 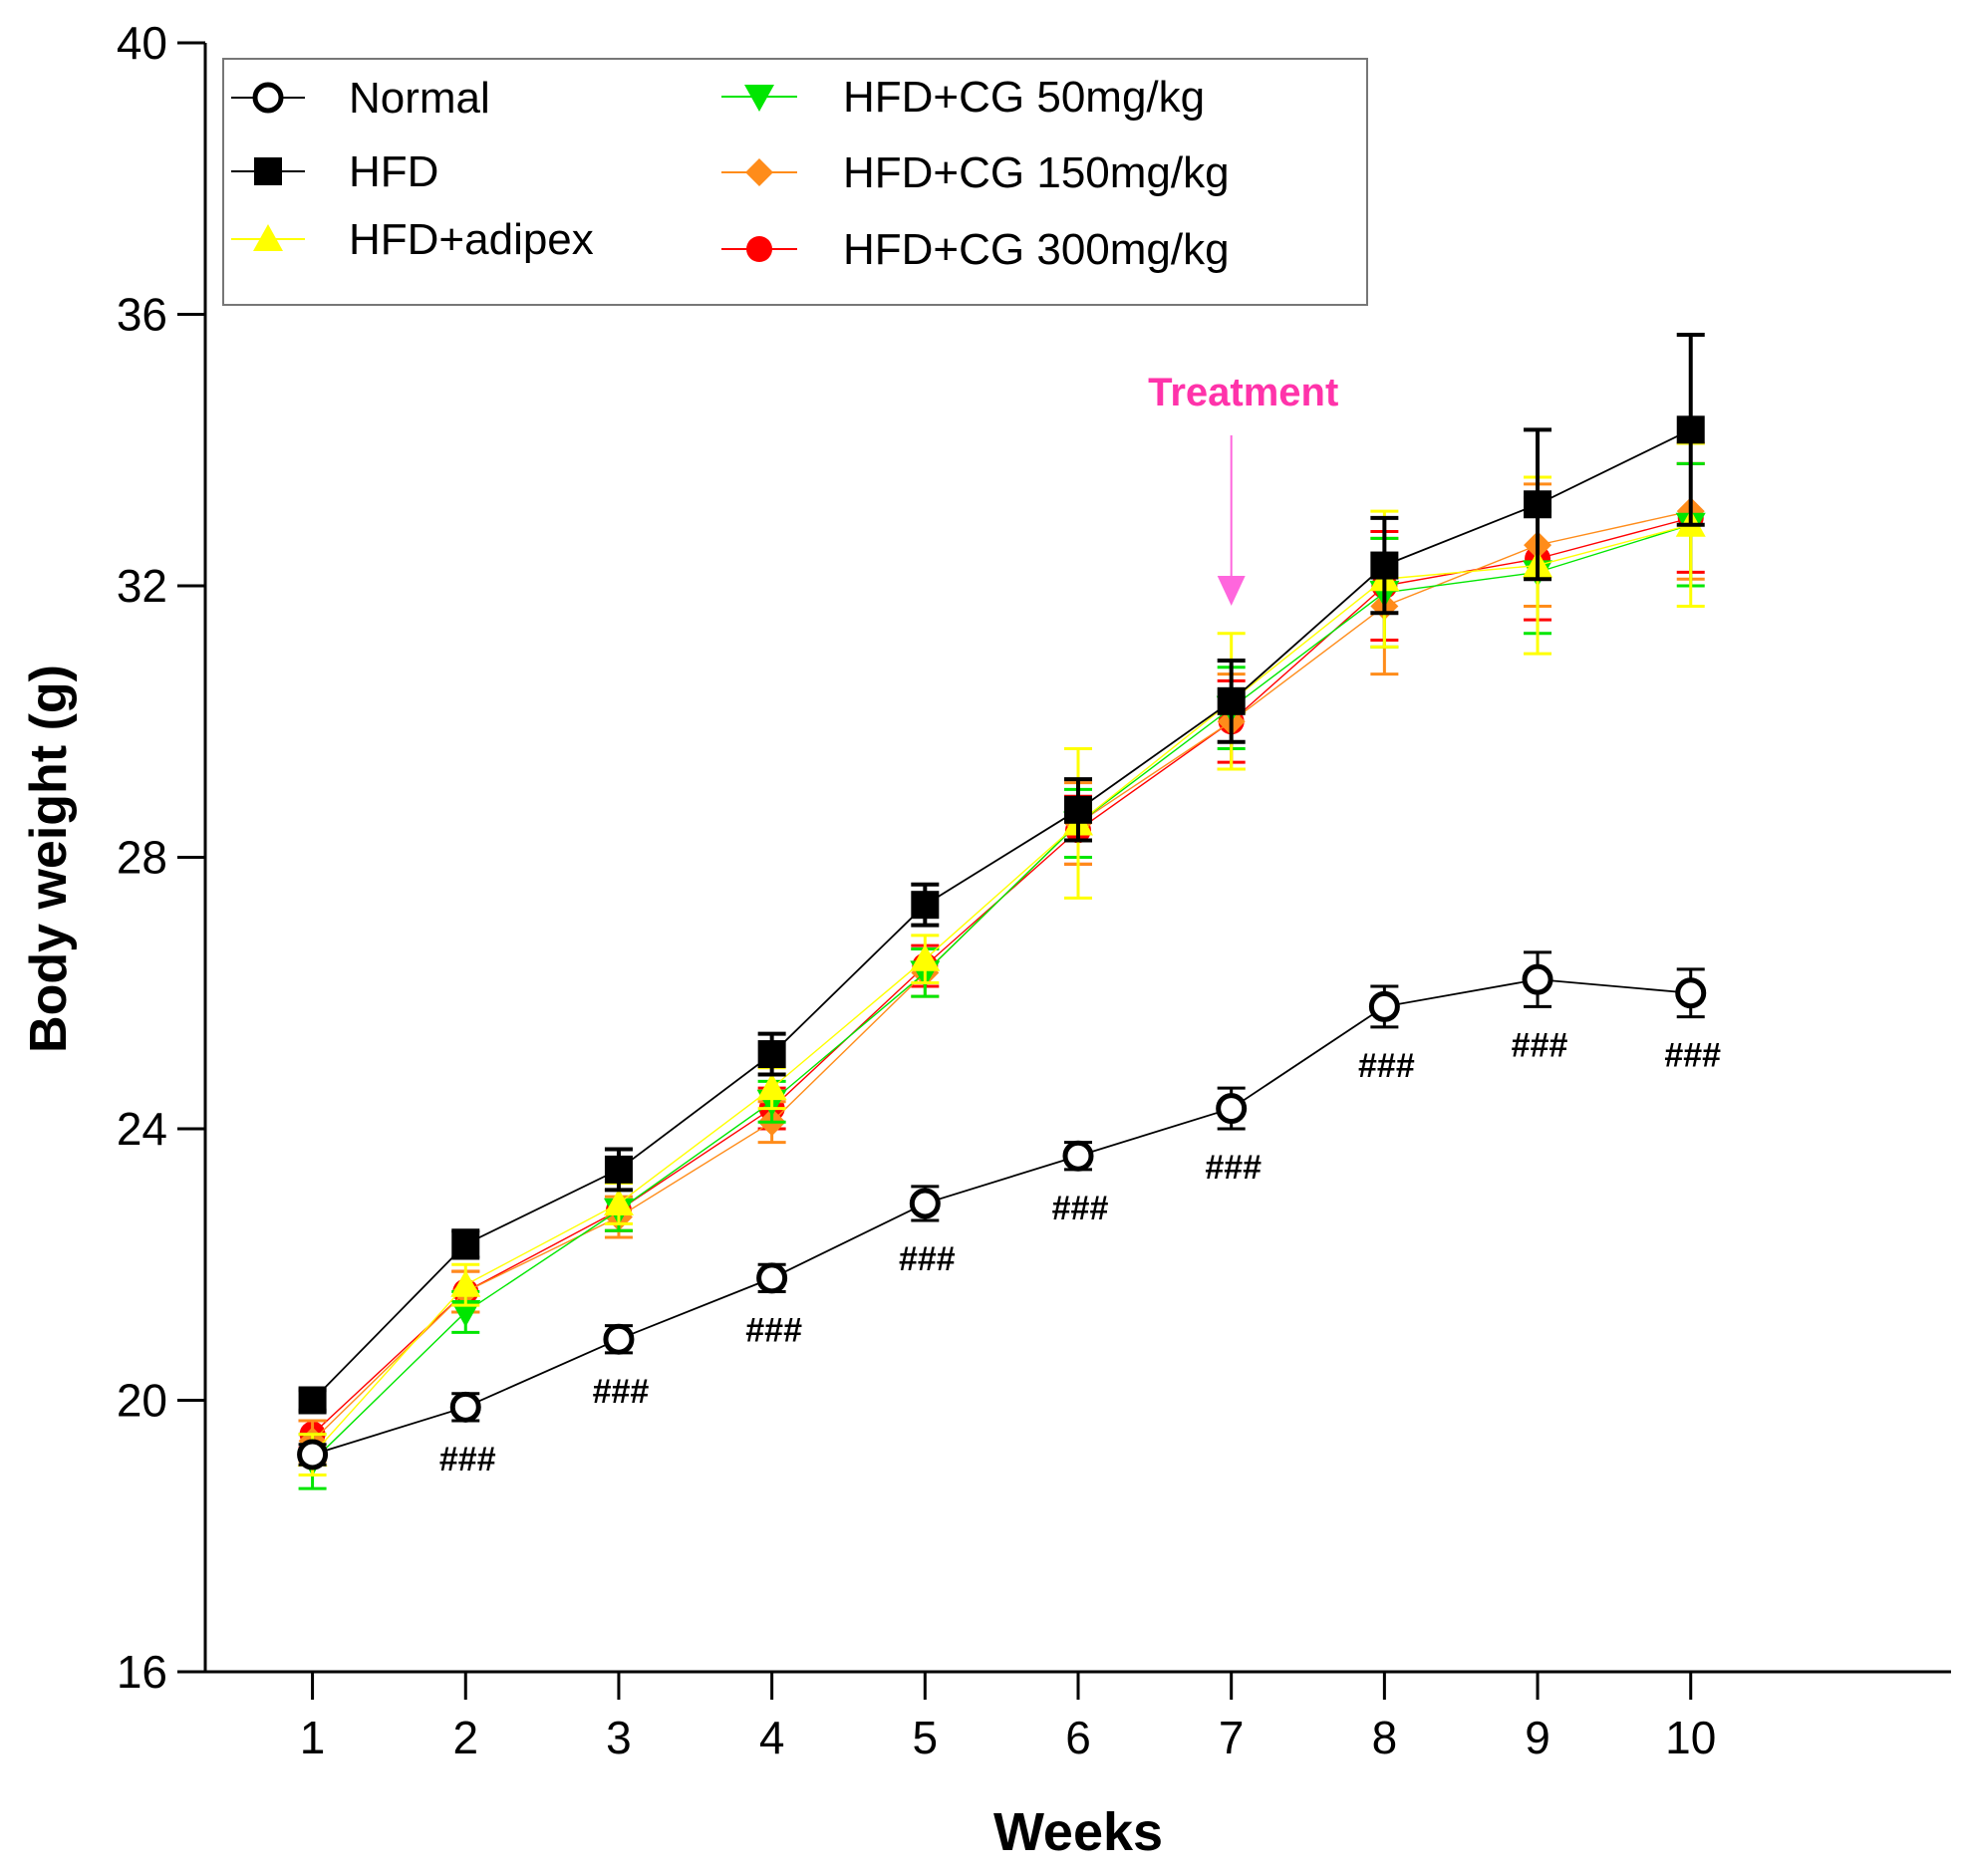 What do you see at coordinates (313, 1737) in the screenshot?
I see `x-tick-label: 1` at bounding box center [313, 1737].